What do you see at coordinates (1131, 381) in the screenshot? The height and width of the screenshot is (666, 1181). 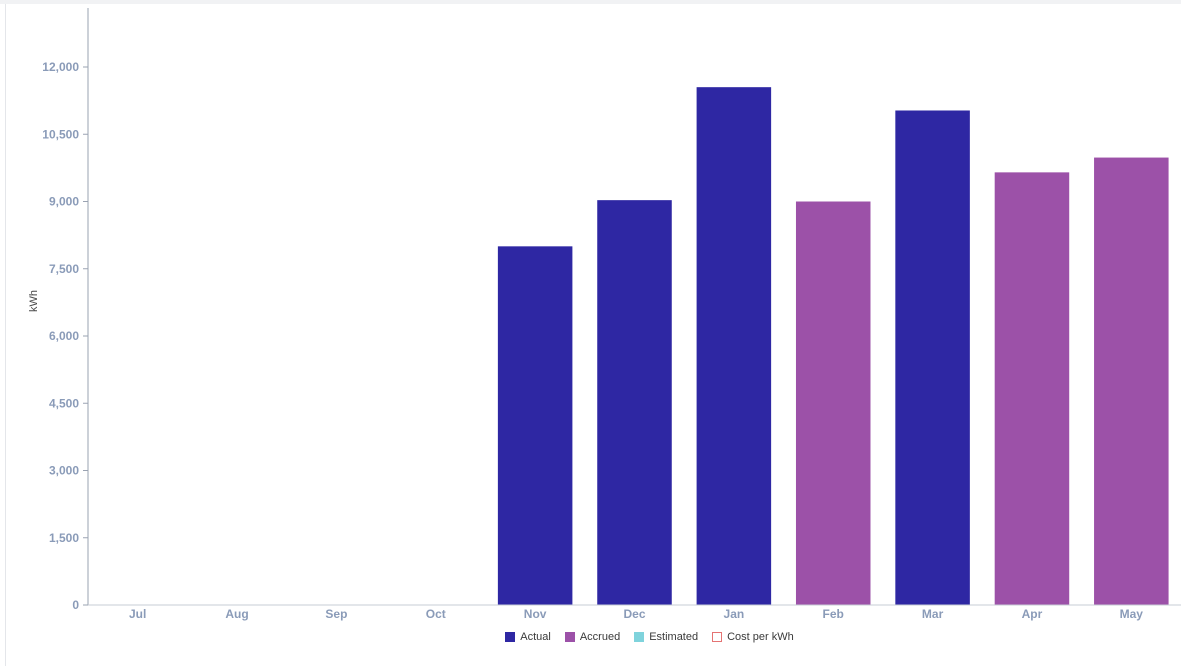 I see `bar-may` at bounding box center [1131, 381].